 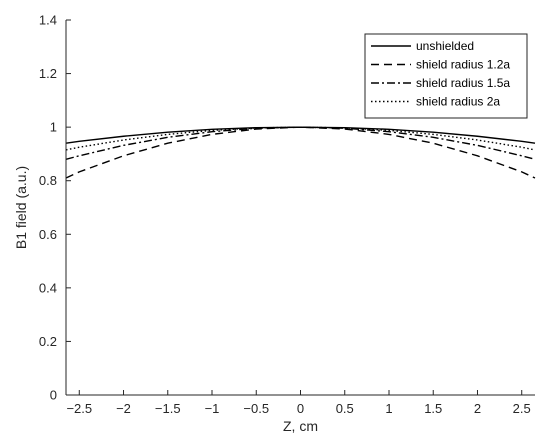 I want to click on y-tick-label: 1, so click(x=53, y=127).